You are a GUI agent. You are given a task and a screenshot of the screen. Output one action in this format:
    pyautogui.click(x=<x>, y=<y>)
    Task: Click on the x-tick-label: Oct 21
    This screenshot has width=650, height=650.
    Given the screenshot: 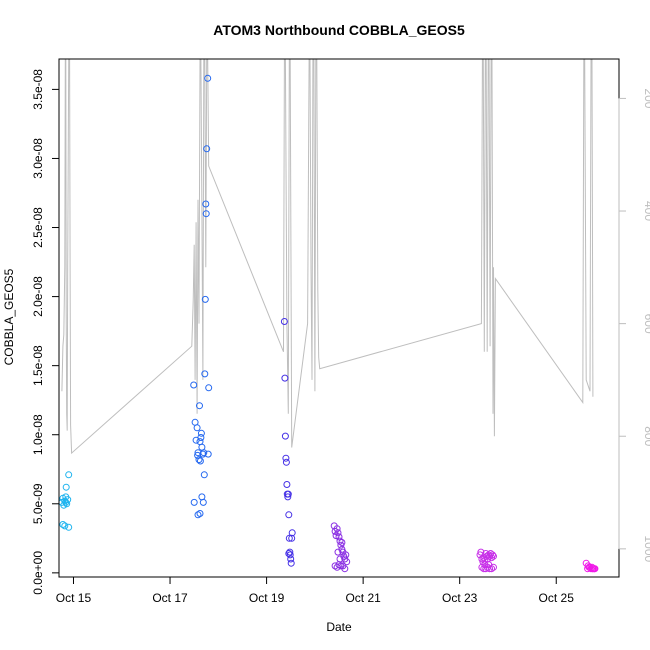 What is the action you would take?
    pyautogui.click(x=363, y=598)
    